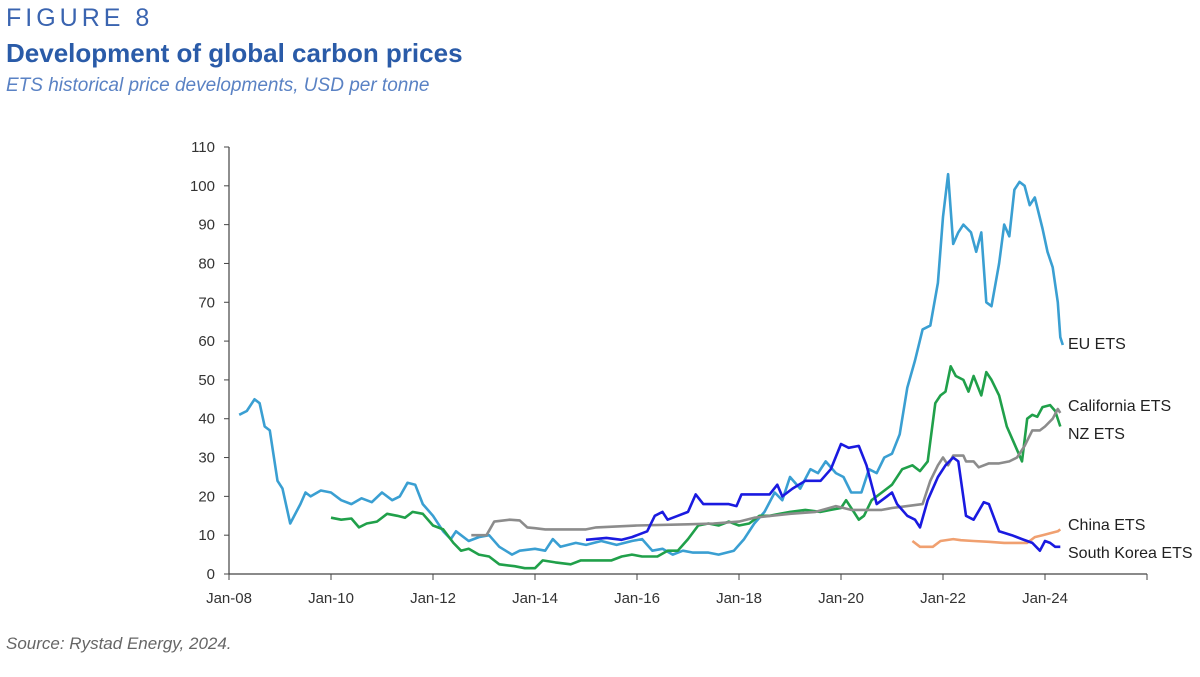 The width and height of the screenshot is (1200, 677). Describe the element at coordinates (331, 598) in the screenshot. I see `x-tick-label: Jan-10` at that location.